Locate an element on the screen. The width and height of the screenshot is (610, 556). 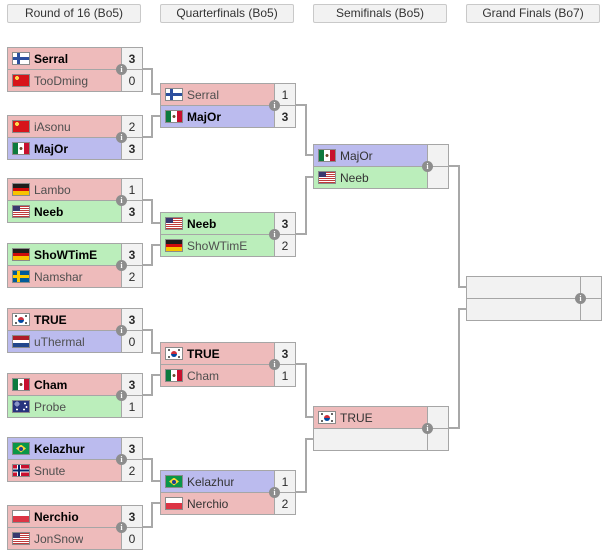
player-name: uThermal is located at coordinates (59, 341).